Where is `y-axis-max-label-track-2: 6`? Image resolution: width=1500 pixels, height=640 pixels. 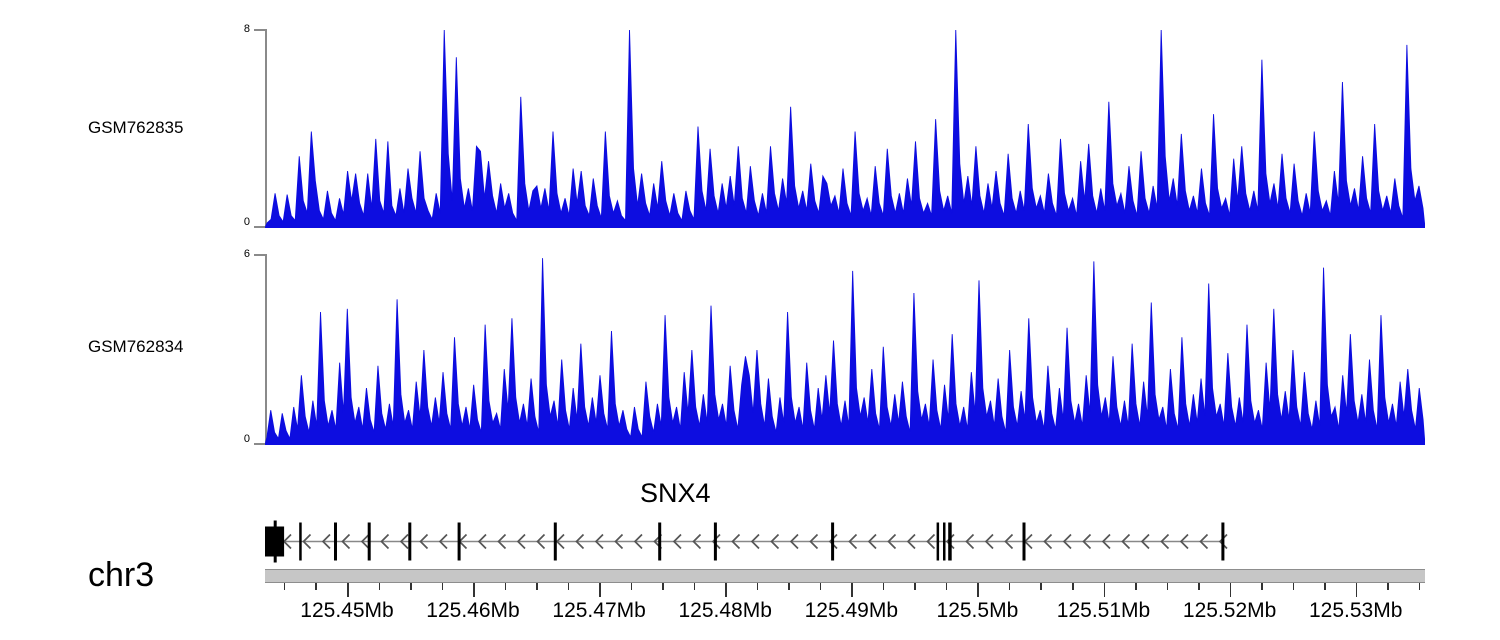 y-axis-max-label-track-2: 6 is located at coordinates (246, 254).